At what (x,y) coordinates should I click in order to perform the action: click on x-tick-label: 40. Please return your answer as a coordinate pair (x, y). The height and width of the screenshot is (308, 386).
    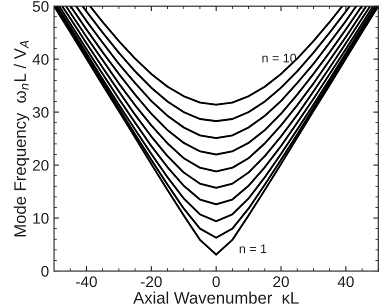
    Looking at the image, I should click on (346, 282).